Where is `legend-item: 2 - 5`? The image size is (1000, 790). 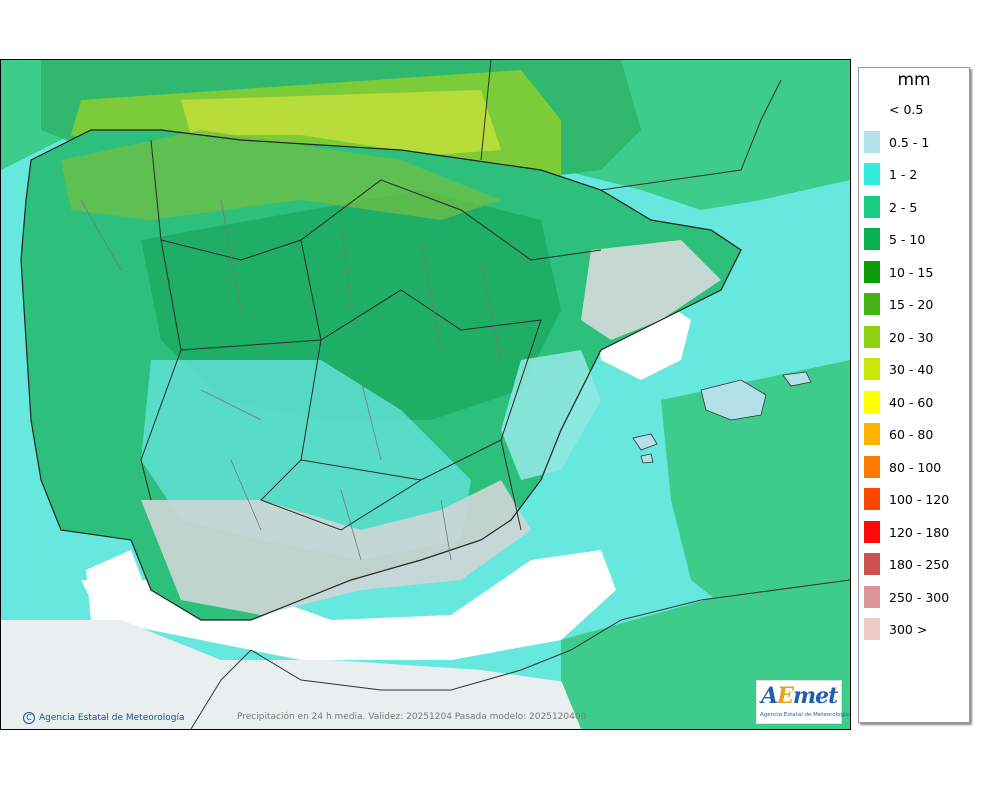
legend-item: 2 - 5 is located at coordinates (916, 206).